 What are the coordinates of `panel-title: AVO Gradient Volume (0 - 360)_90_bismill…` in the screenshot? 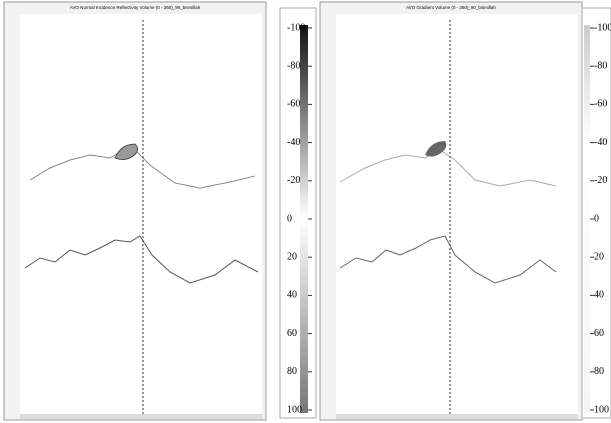 It's located at (451, 7).